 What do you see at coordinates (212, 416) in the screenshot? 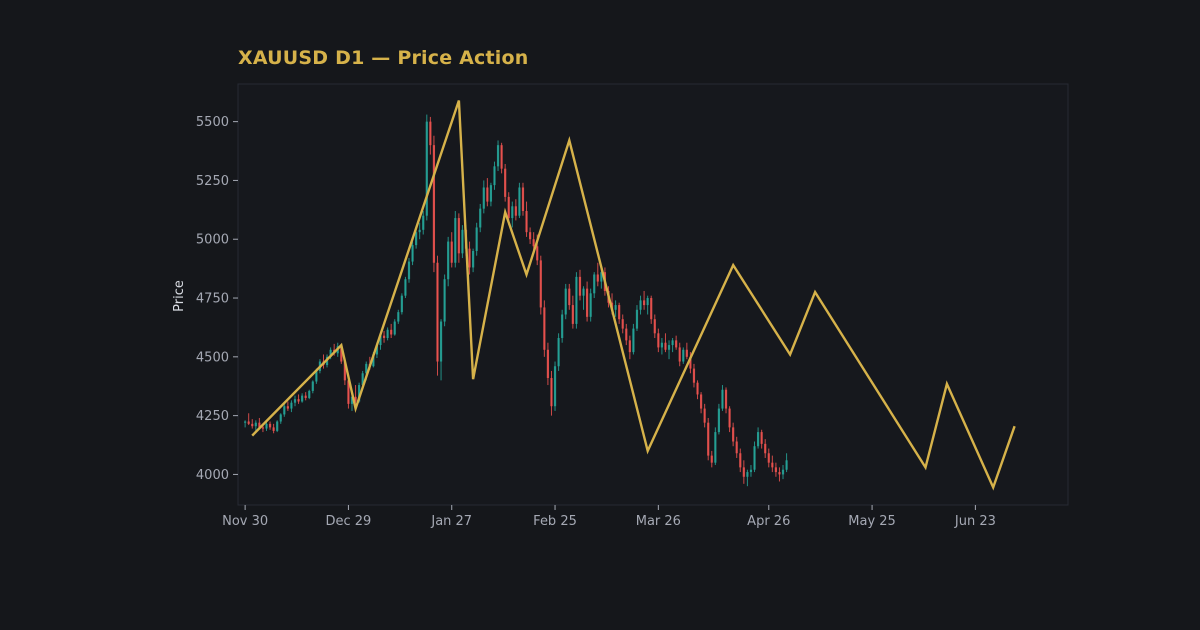
I see `y-tick-label: 4250` at bounding box center [212, 416].